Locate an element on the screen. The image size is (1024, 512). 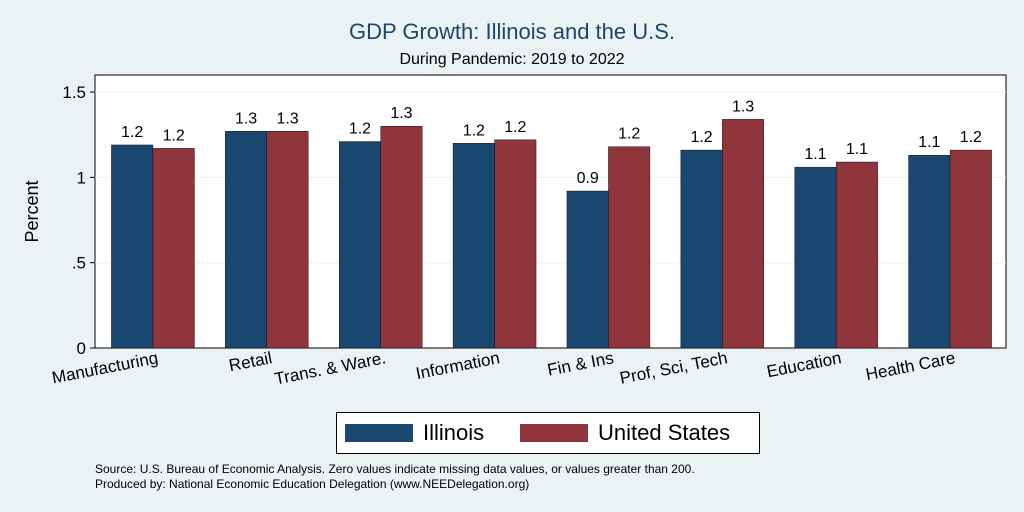
x-tick-label: Prof, Sci, Tech is located at coordinates (673, 368).